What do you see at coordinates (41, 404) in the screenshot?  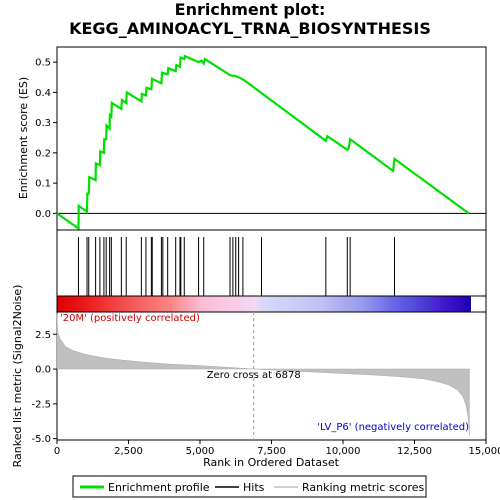 I see `metric-y-tick-label: -2.5` at bounding box center [41, 404].